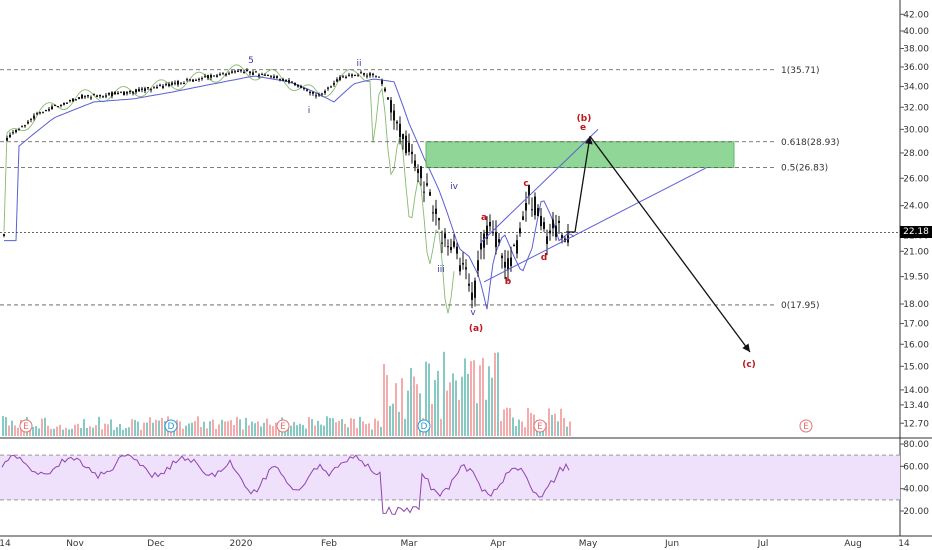  What do you see at coordinates (916, 512) in the screenshot?
I see `rsi-tick-label: 20.00` at bounding box center [916, 512].